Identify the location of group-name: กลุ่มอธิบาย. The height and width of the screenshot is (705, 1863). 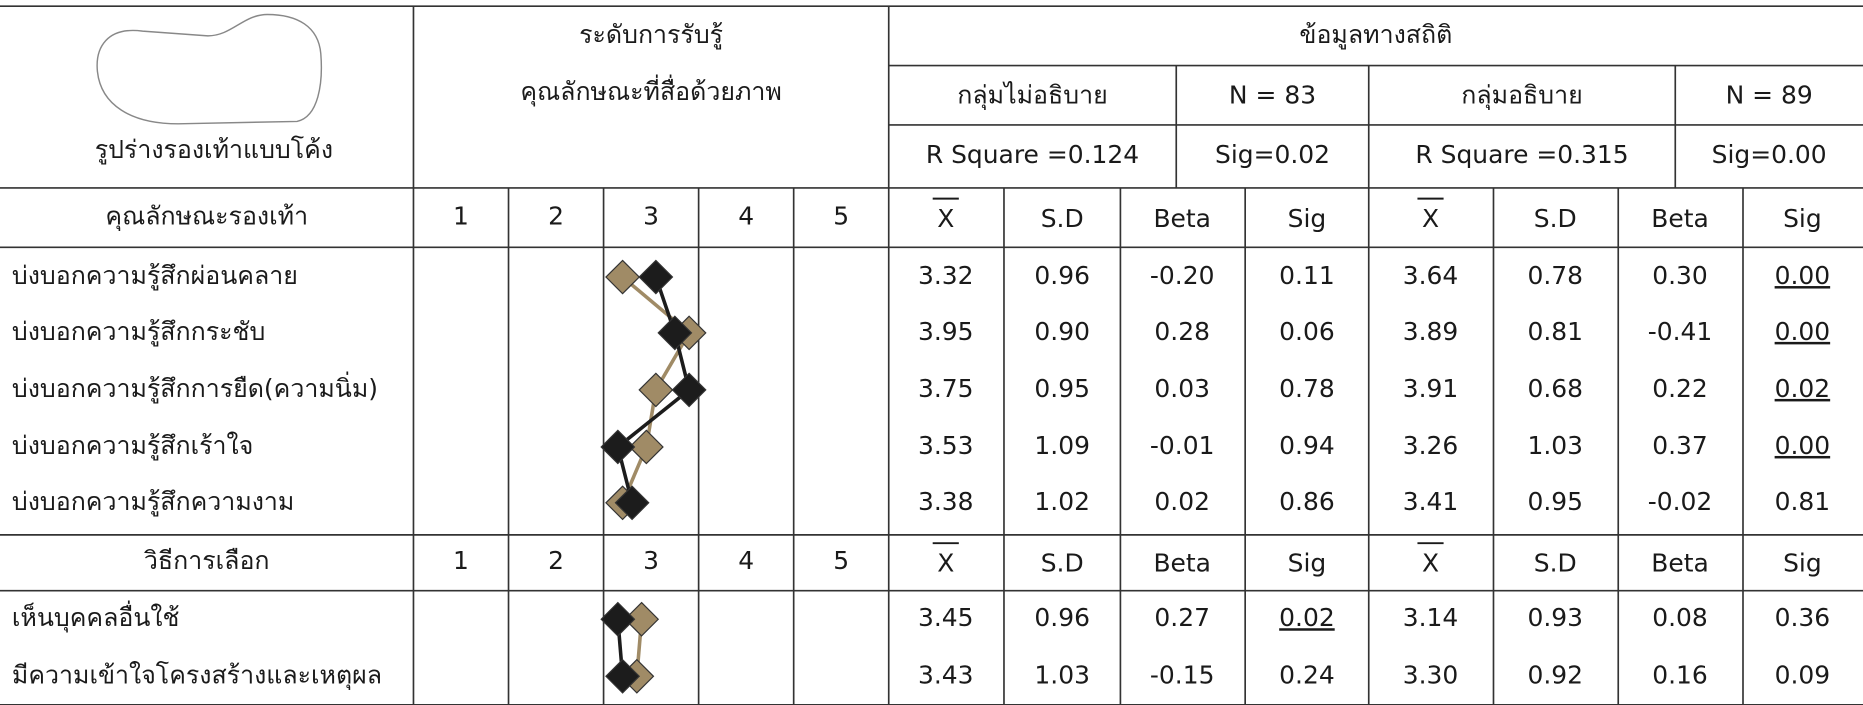
(1521, 95).